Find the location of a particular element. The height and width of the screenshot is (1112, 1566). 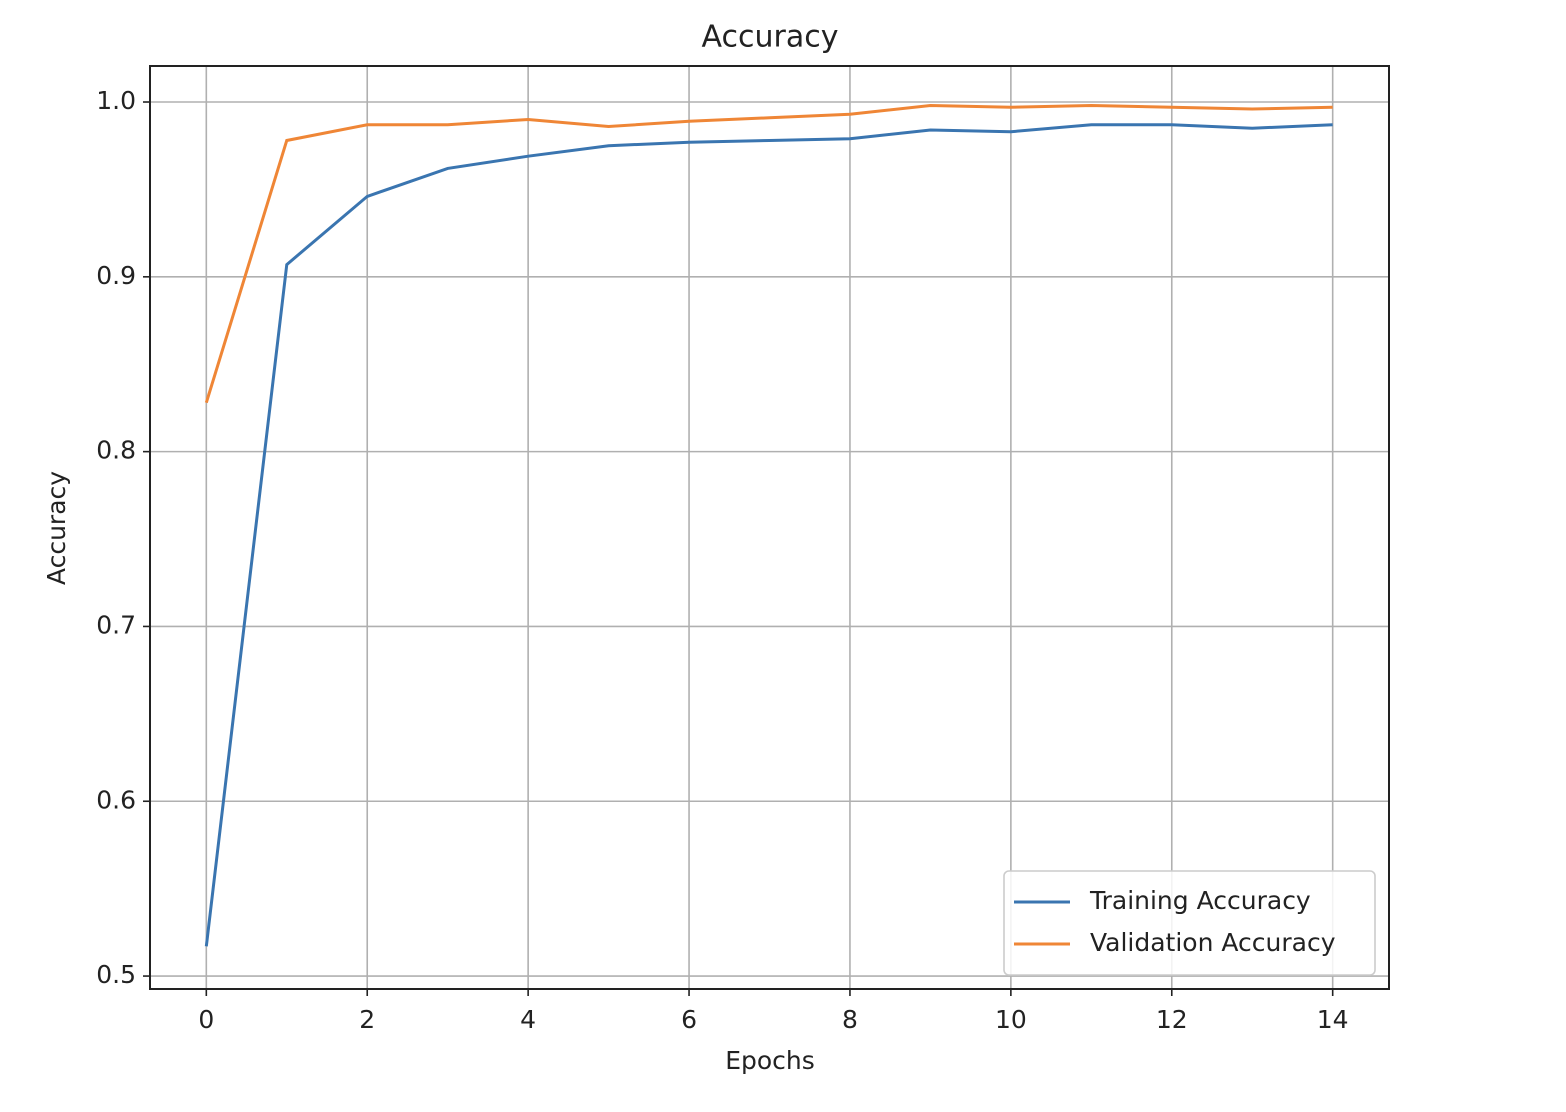

chart-title: Accuracy is located at coordinates (770, 37).